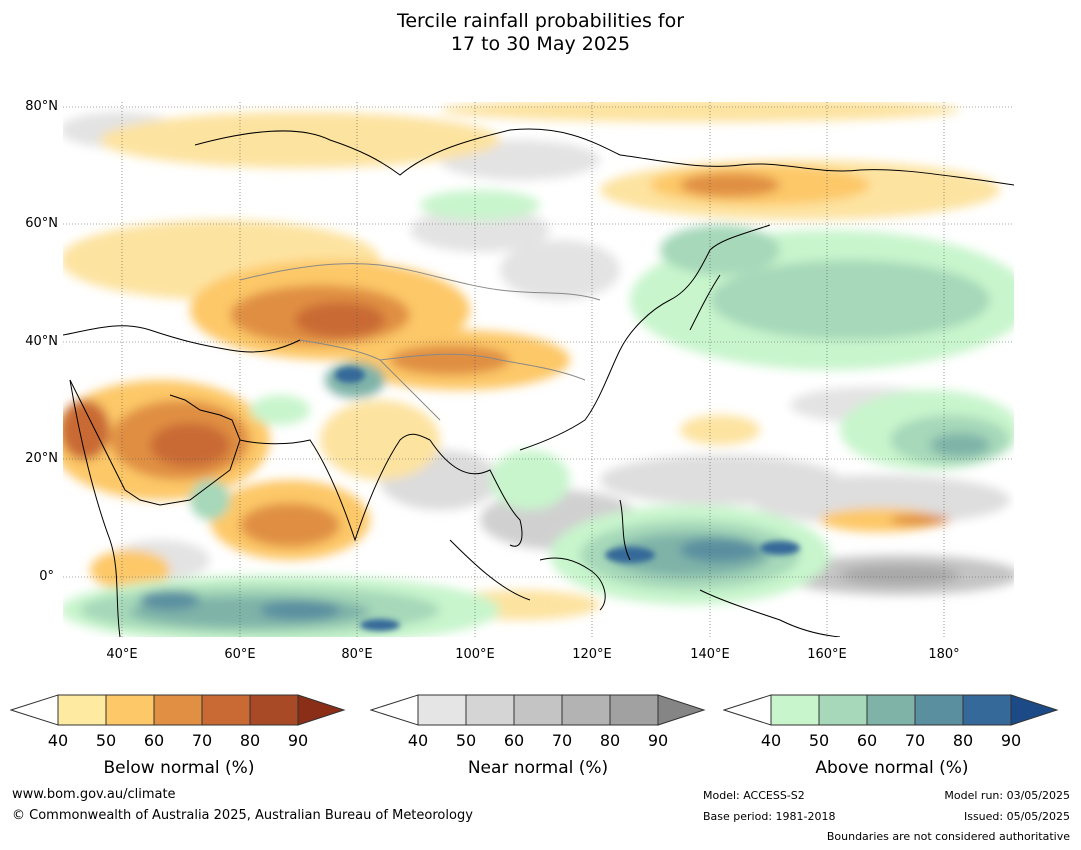 Image resolution: width=1081 pixels, height=850 pixels. Describe the element at coordinates (46, 576) in the screenshot. I see `lat-label: 0°` at that location.